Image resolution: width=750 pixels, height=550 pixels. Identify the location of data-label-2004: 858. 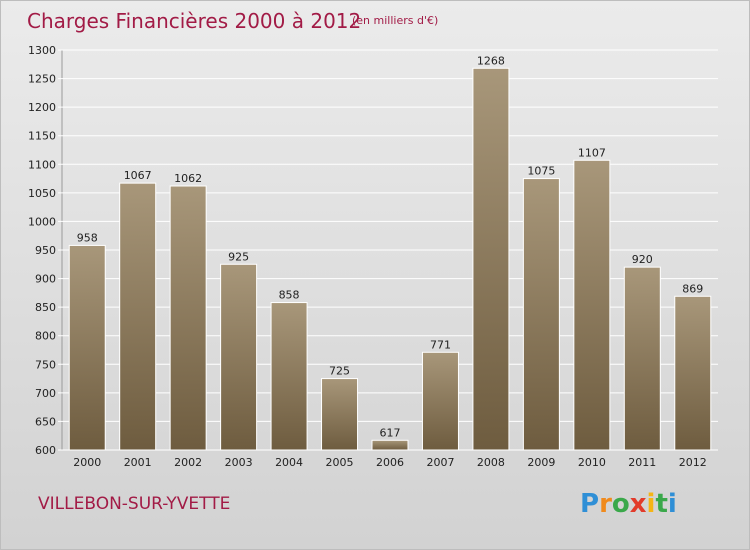
(289, 295).